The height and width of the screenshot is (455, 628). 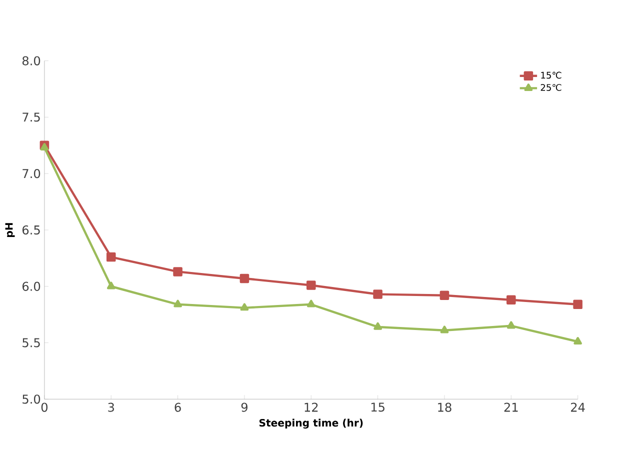 What do you see at coordinates (44, 407) in the screenshot?
I see `x-tick-label: 0` at bounding box center [44, 407].